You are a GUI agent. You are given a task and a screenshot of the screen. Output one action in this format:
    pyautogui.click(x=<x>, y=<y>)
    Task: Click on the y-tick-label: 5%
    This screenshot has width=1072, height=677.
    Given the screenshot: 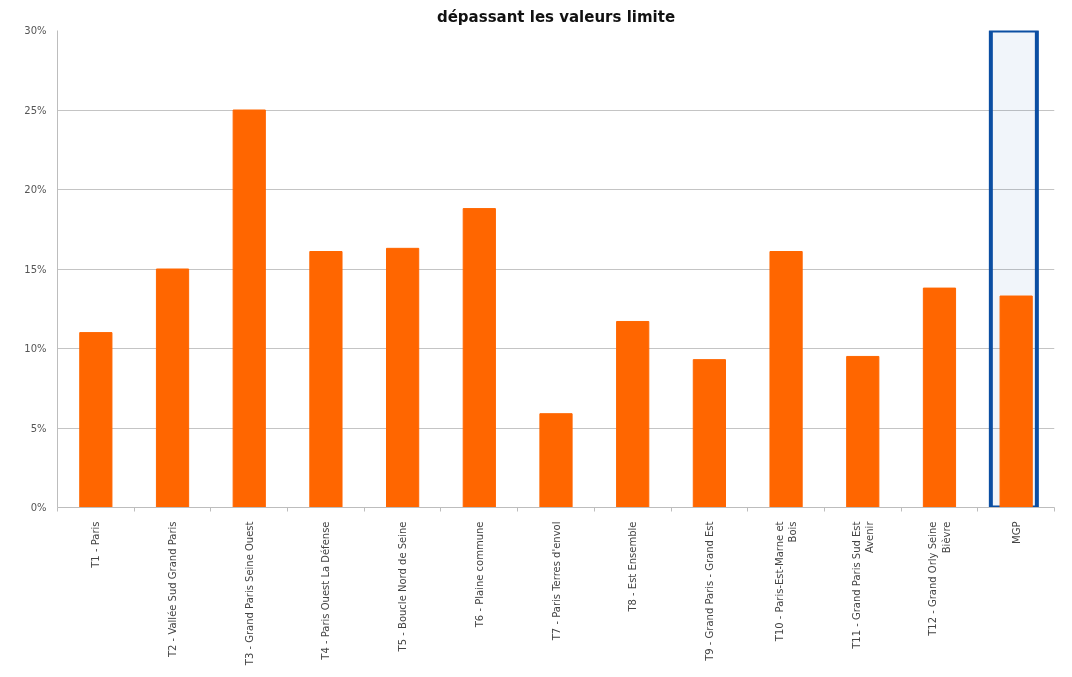 What is the action you would take?
    pyautogui.click(x=38, y=428)
    